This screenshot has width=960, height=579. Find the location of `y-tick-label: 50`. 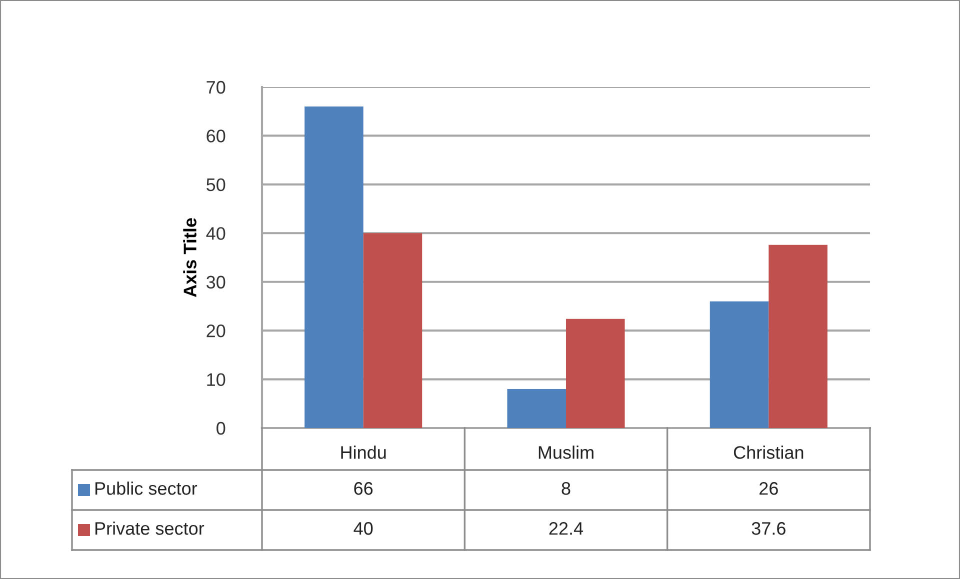

y-tick-label: 50 is located at coordinates (216, 185).